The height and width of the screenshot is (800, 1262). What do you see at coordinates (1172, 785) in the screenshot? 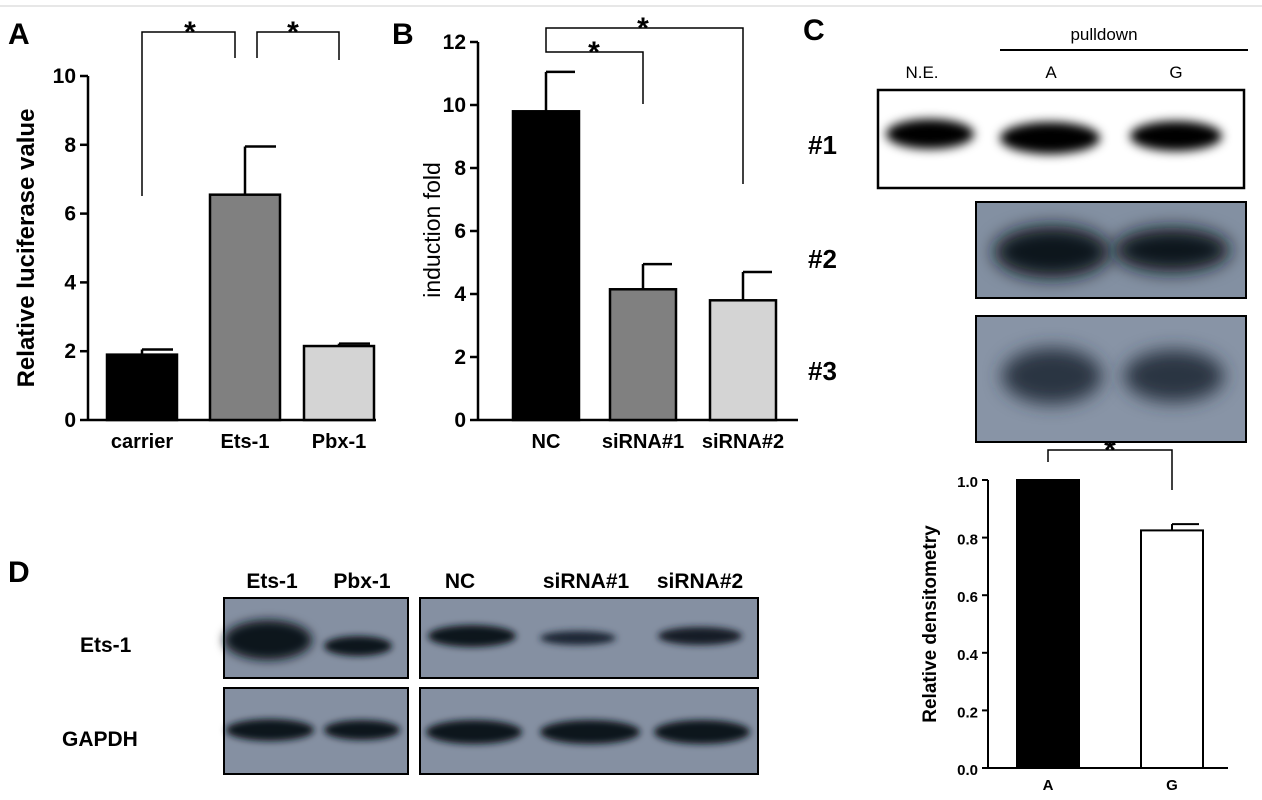
I see `category-label: G` at bounding box center [1172, 785].